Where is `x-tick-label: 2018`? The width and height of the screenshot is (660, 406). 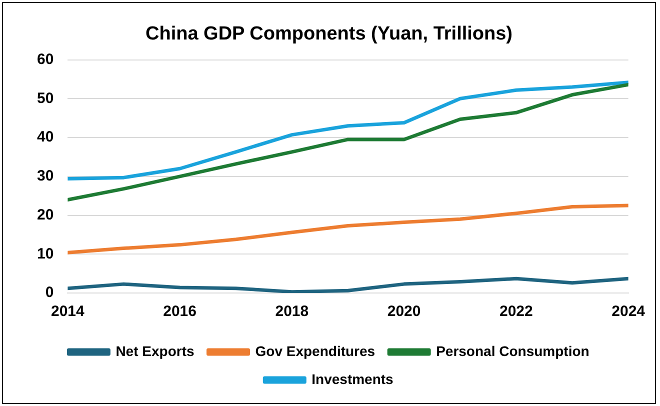 x-tick-label: 2018 is located at coordinates (292, 311).